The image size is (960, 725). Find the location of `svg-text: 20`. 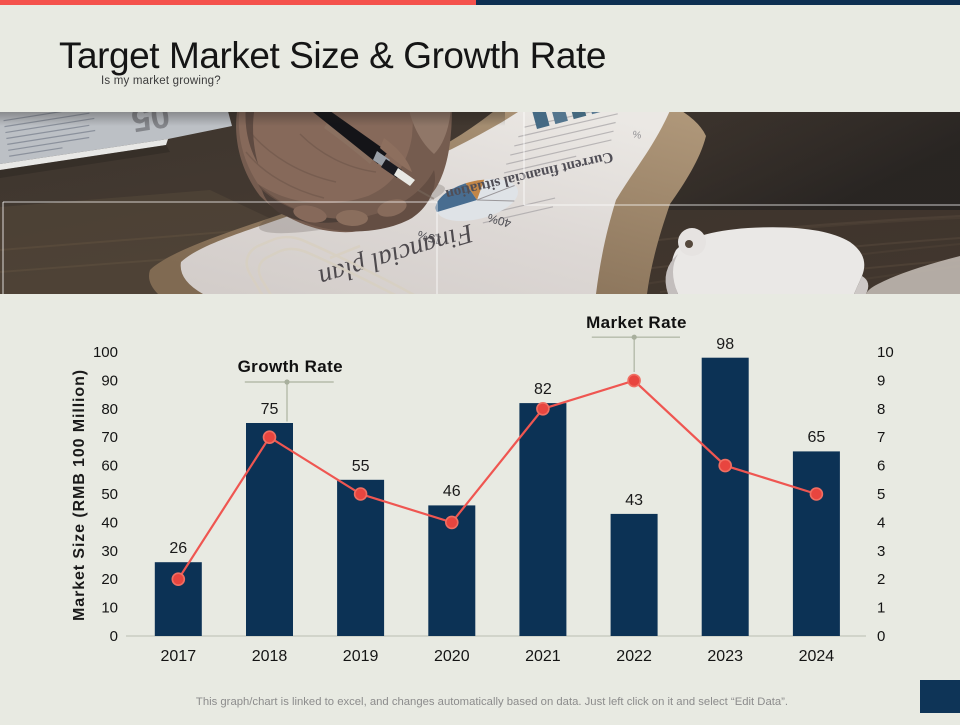

svg-text: 20 is located at coordinates (109, 579).